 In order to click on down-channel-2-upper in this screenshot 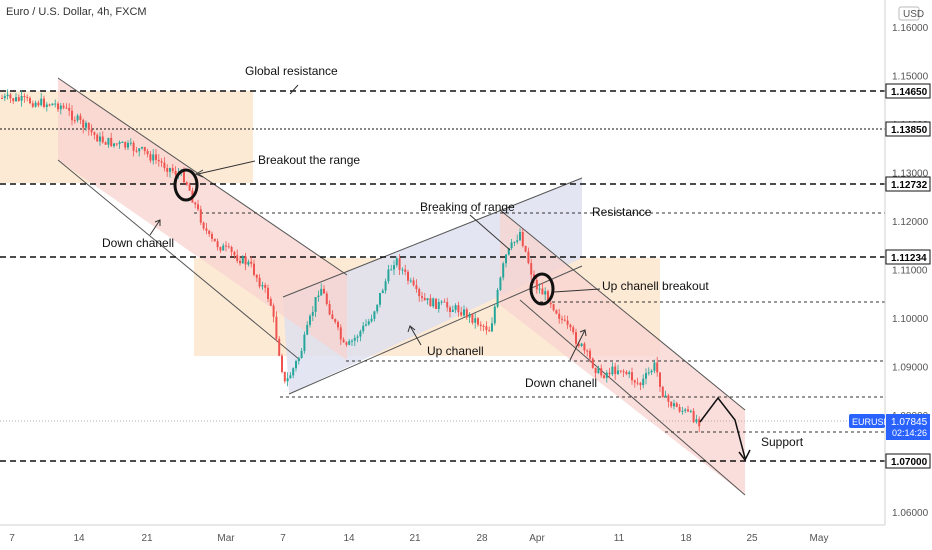, I will do `click(622, 310)`.